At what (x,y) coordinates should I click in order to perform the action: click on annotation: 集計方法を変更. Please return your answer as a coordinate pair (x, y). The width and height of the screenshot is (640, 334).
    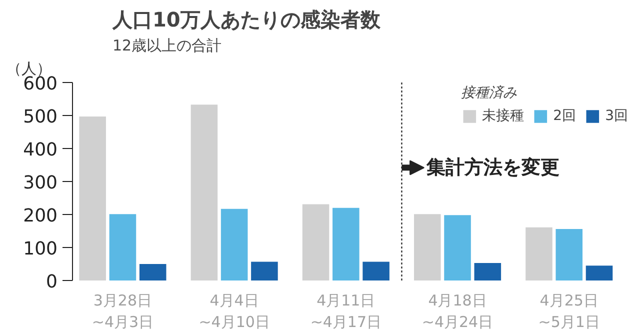
    Looking at the image, I should click on (492, 167).